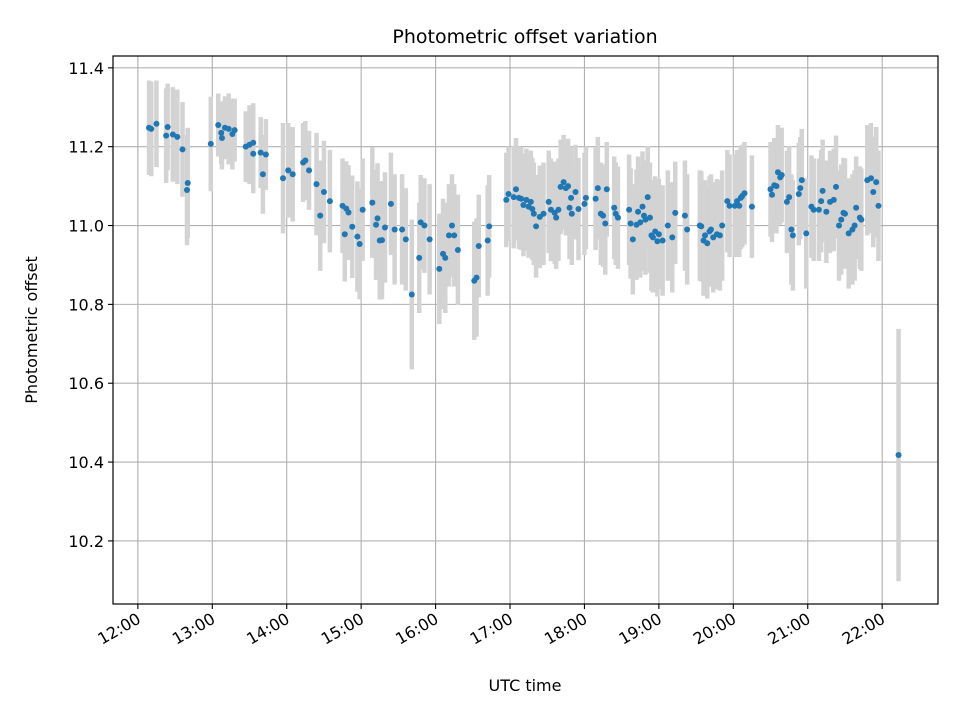 This screenshot has width=960, height=720. Describe the element at coordinates (86, 462) in the screenshot. I see `y-tick-label: 10.4` at that location.